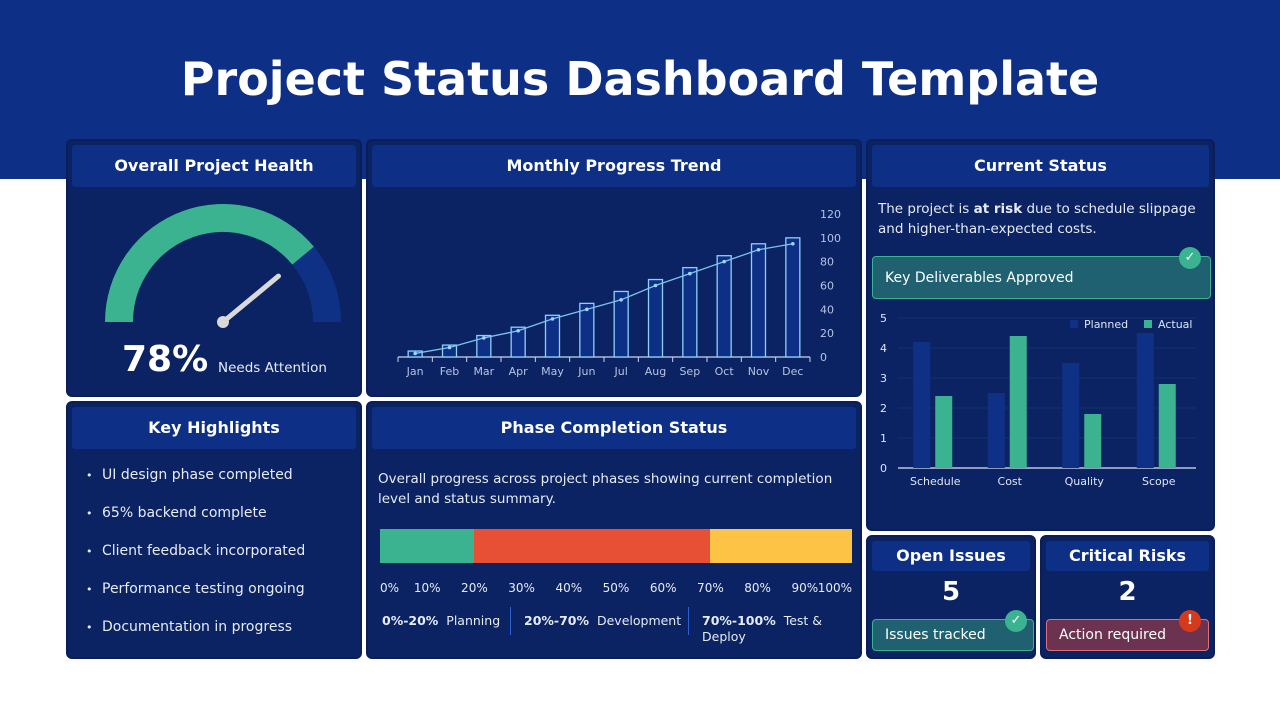  Describe the element at coordinates (1167, 426) in the screenshot. I see `bar-actual-scope` at that location.